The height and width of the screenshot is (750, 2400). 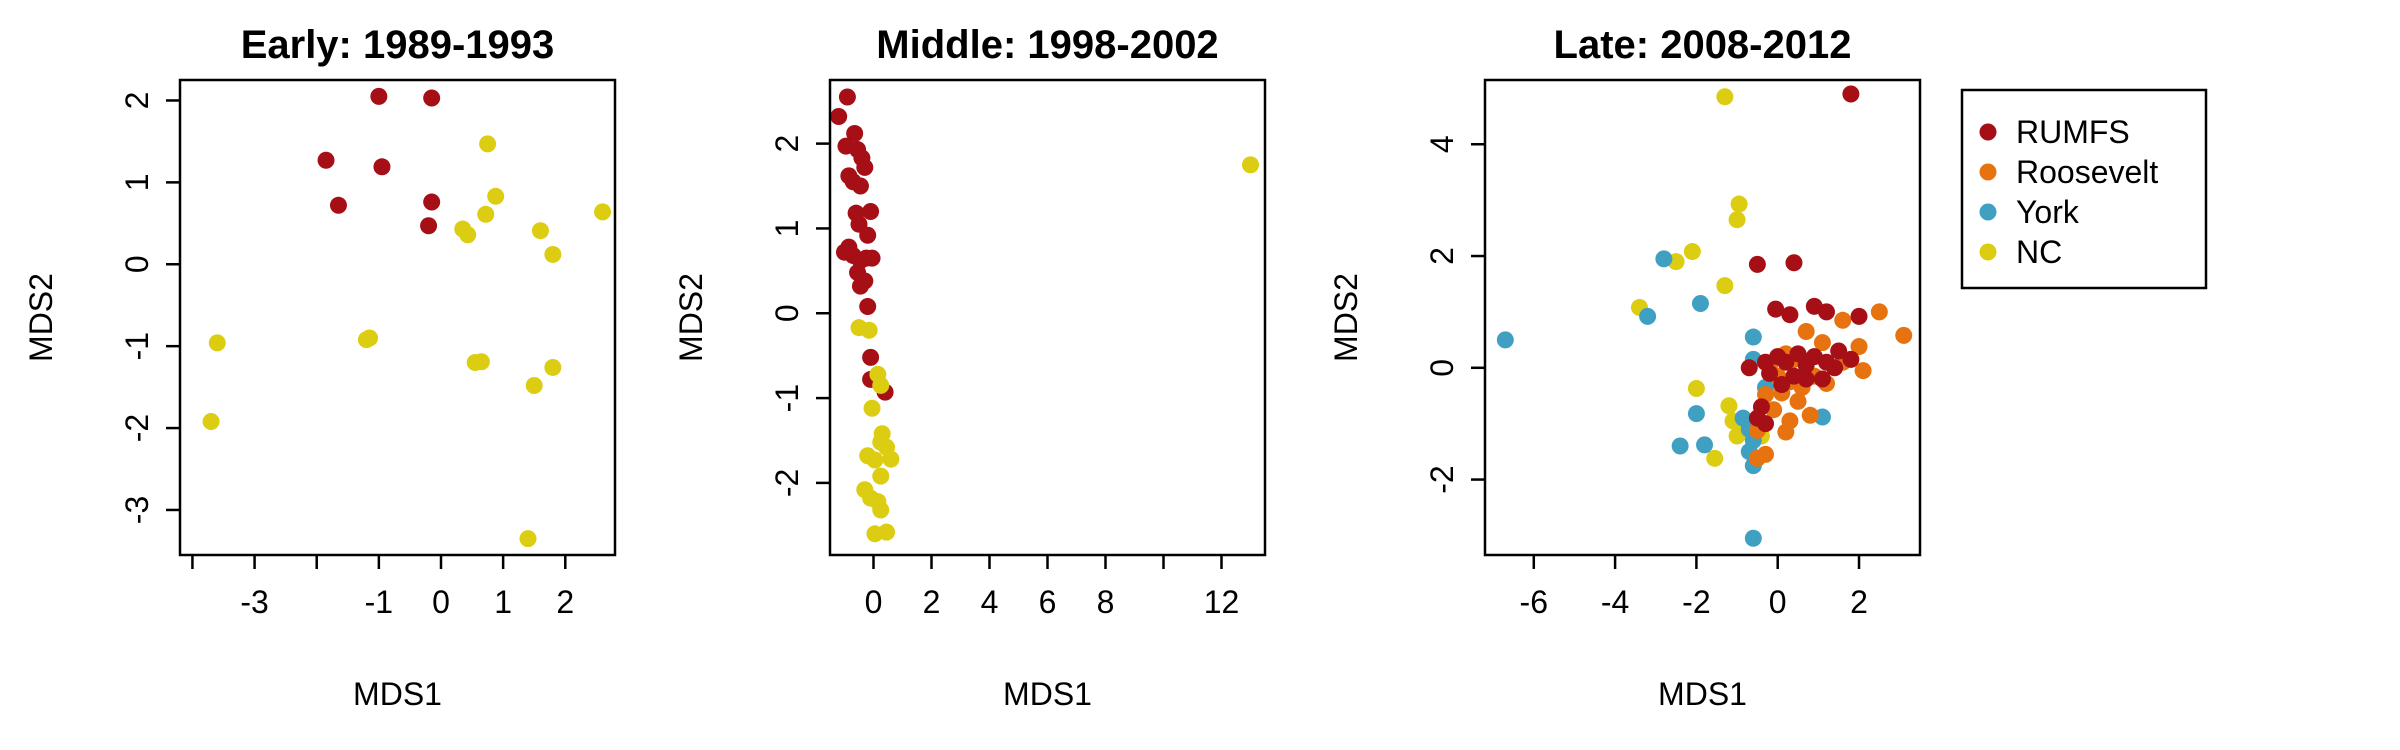 What do you see at coordinates (1106, 602) in the screenshot?
I see `x-tick-label: 8` at bounding box center [1106, 602].